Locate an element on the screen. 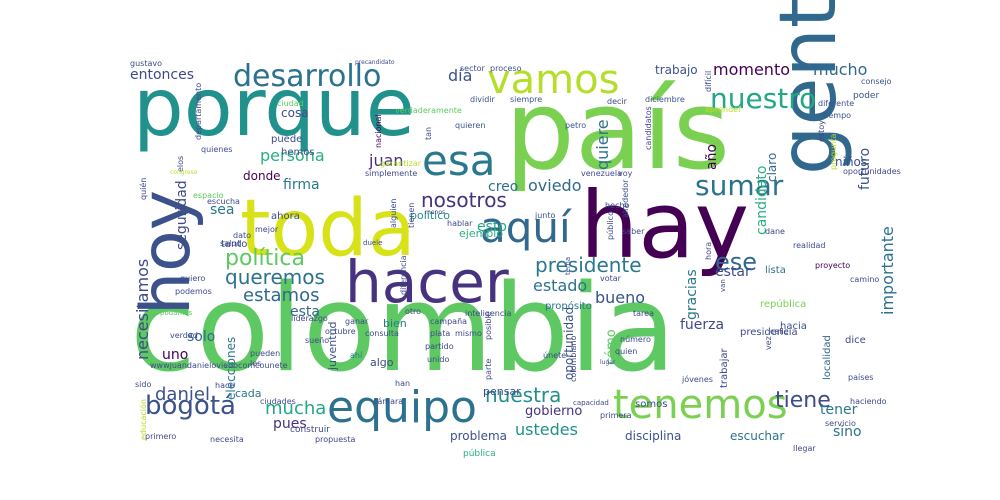  word: mucho is located at coordinates (840, 69).